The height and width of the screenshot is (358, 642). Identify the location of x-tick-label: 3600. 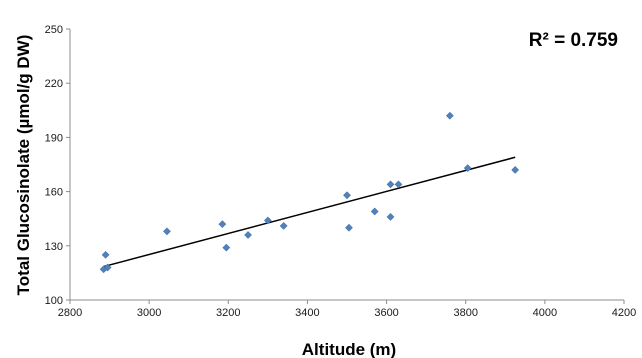
(386, 313).